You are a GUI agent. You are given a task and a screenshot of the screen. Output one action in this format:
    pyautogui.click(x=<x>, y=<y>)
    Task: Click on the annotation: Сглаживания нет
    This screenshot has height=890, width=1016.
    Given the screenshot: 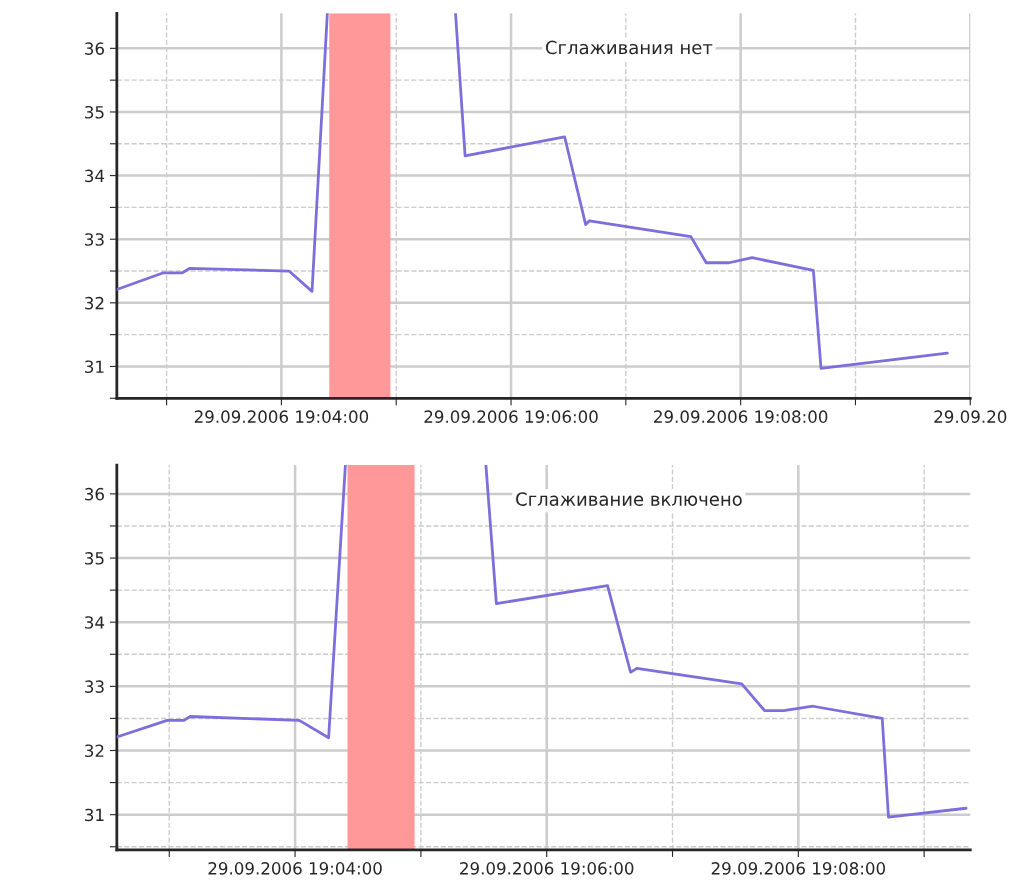 What is the action you would take?
    pyautogui.click(x=629, y=47)
    